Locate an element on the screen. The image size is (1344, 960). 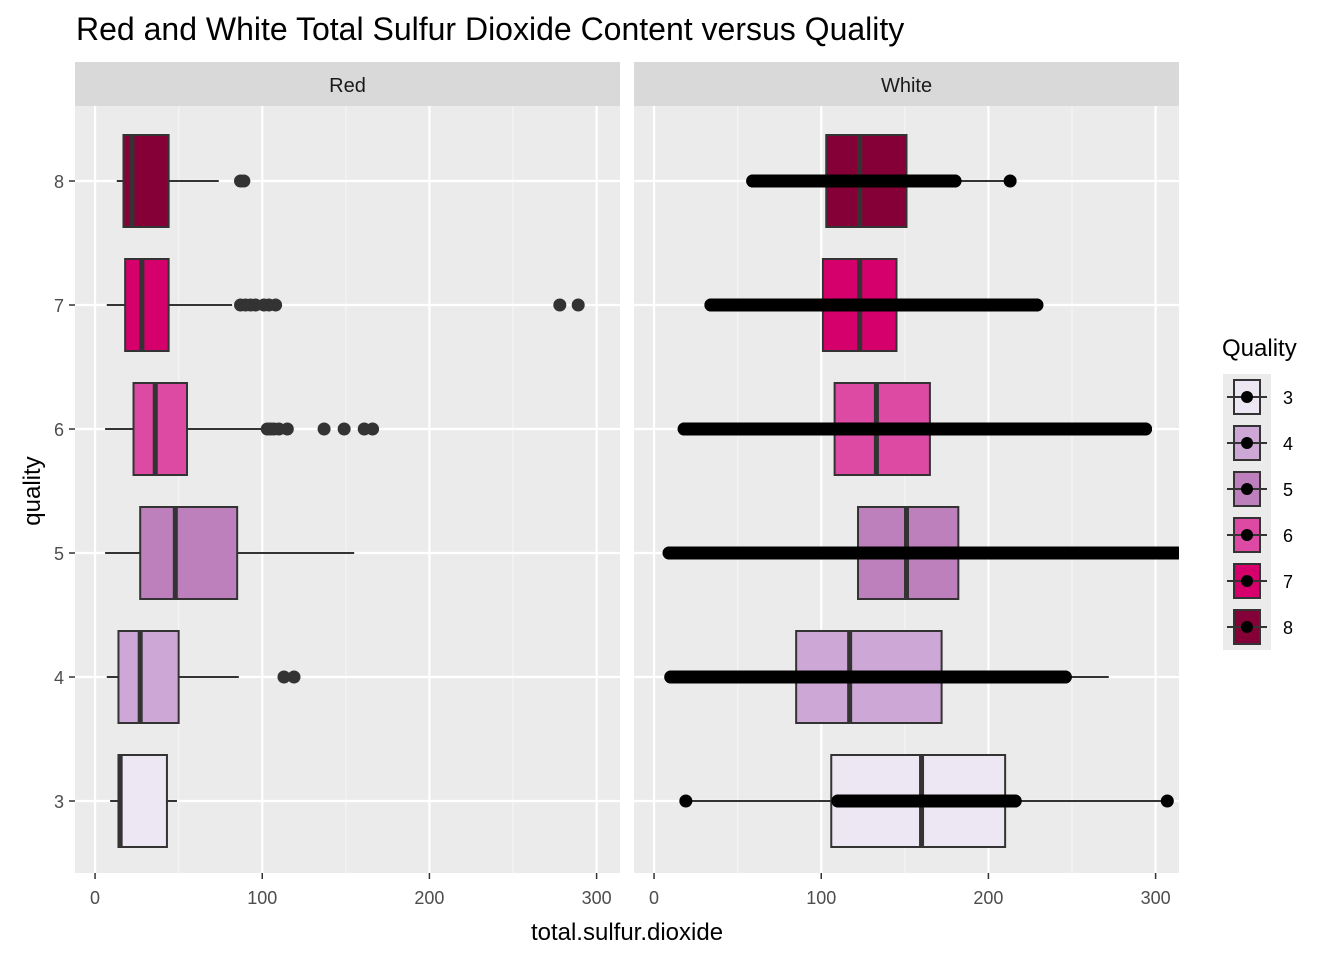
legend: Quality 3 4 5 6 7 8 is located at coordinates (1259, 492).